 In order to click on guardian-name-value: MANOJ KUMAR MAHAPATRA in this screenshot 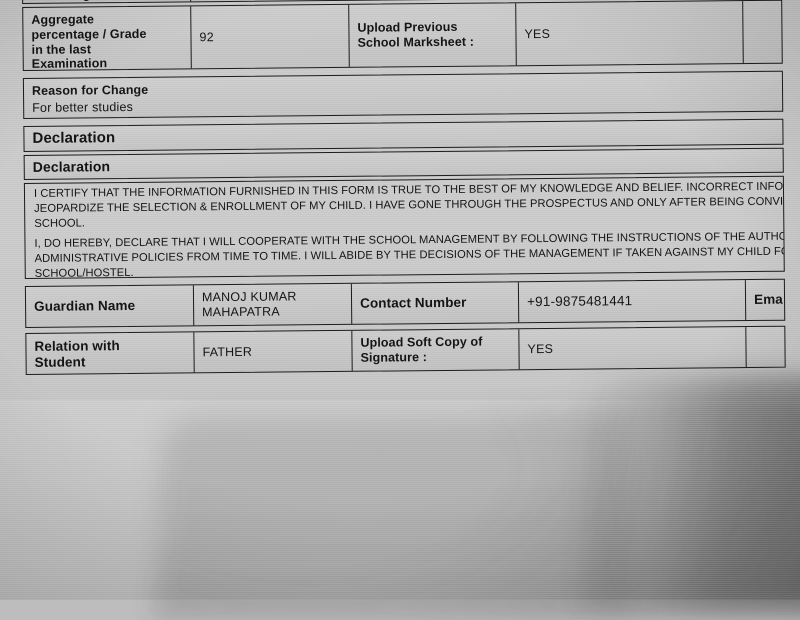, I will do `click(272, 304)`.